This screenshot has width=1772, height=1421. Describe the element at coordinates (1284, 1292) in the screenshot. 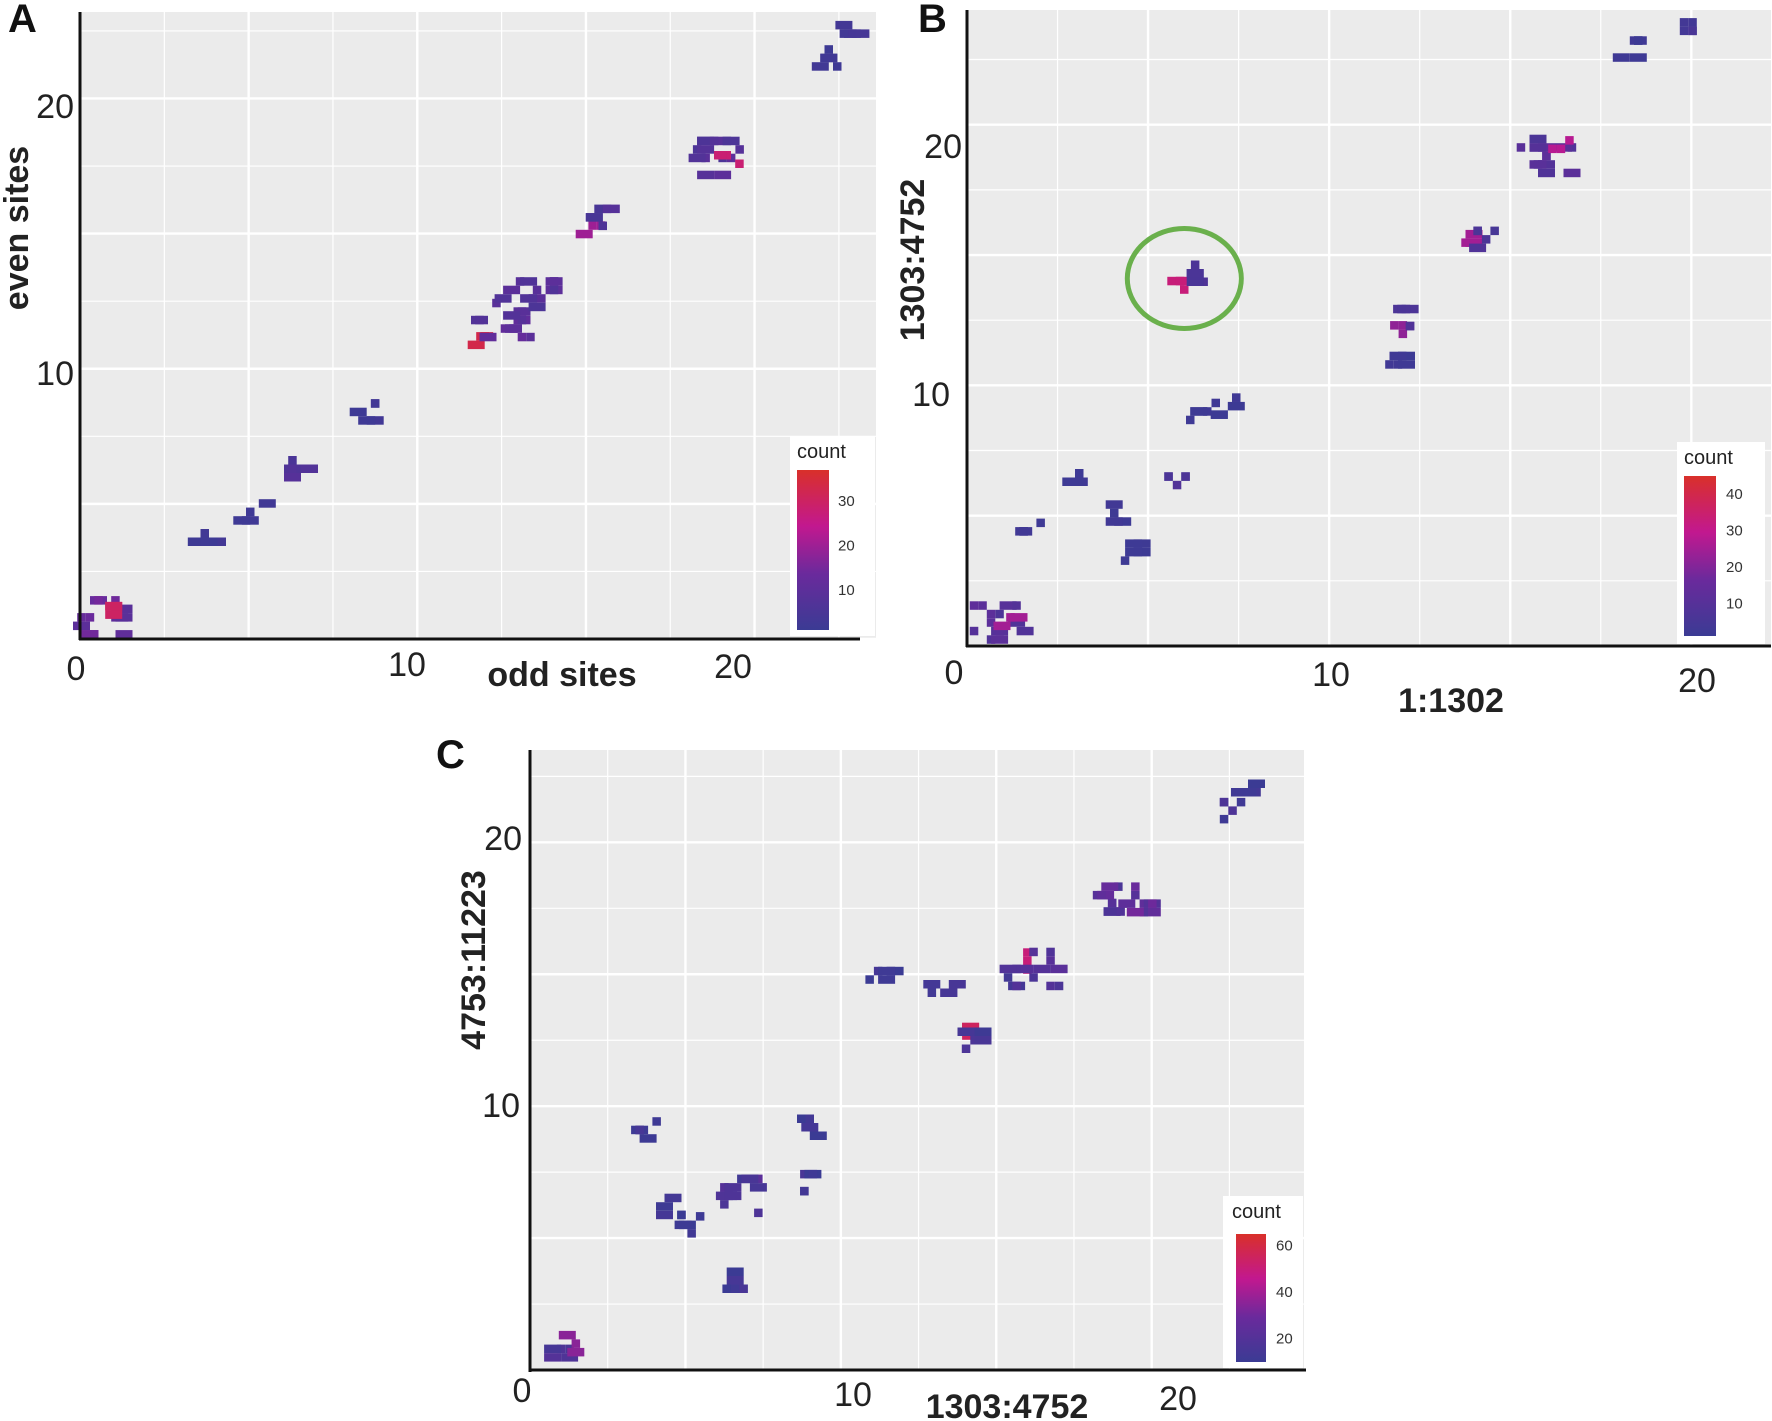

I see `panel-c-legend-tick: 40` at that location.